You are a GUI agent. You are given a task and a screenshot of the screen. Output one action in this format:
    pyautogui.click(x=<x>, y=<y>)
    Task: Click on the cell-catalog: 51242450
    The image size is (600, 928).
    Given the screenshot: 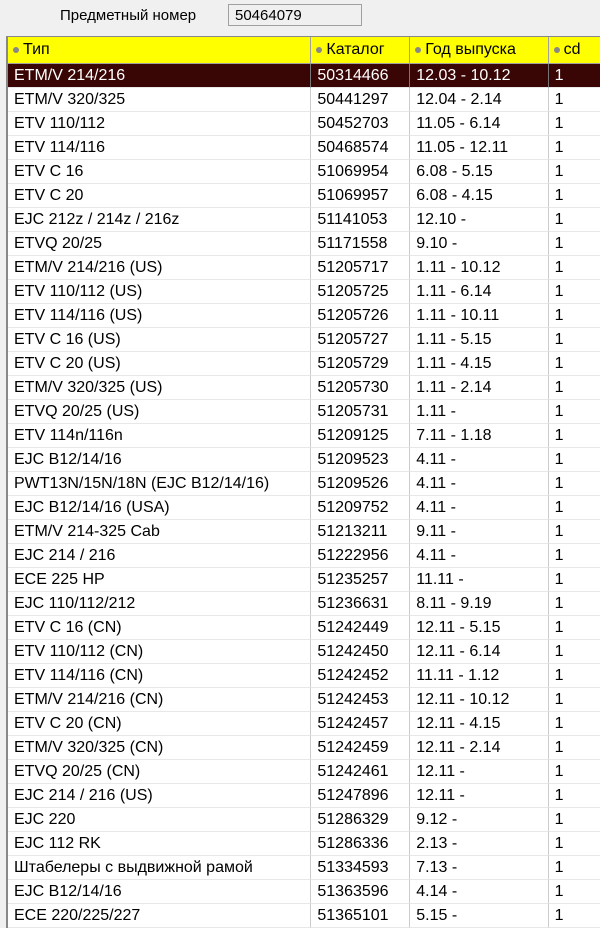 What is the action you would take?
    pyautogui.click(x=361, y=652)
    